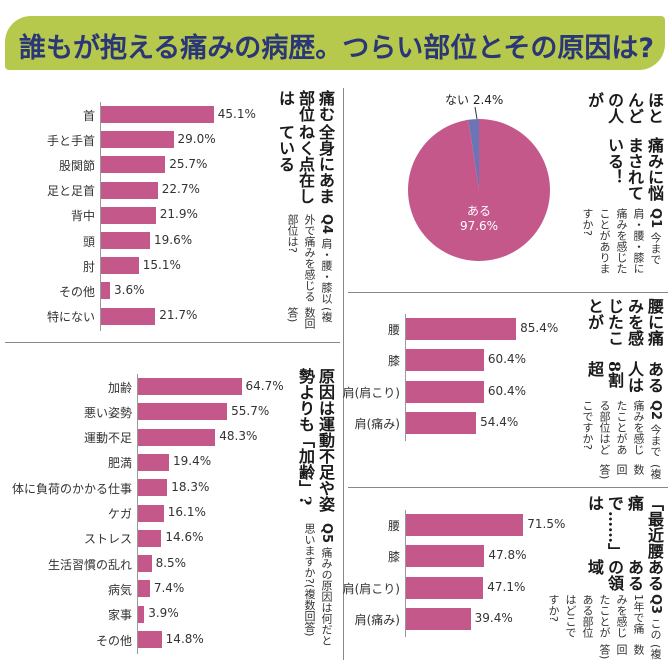  Describe the element at coordinates (655, 603) in the screenshot. I see `q3-number: Q3` at that location.